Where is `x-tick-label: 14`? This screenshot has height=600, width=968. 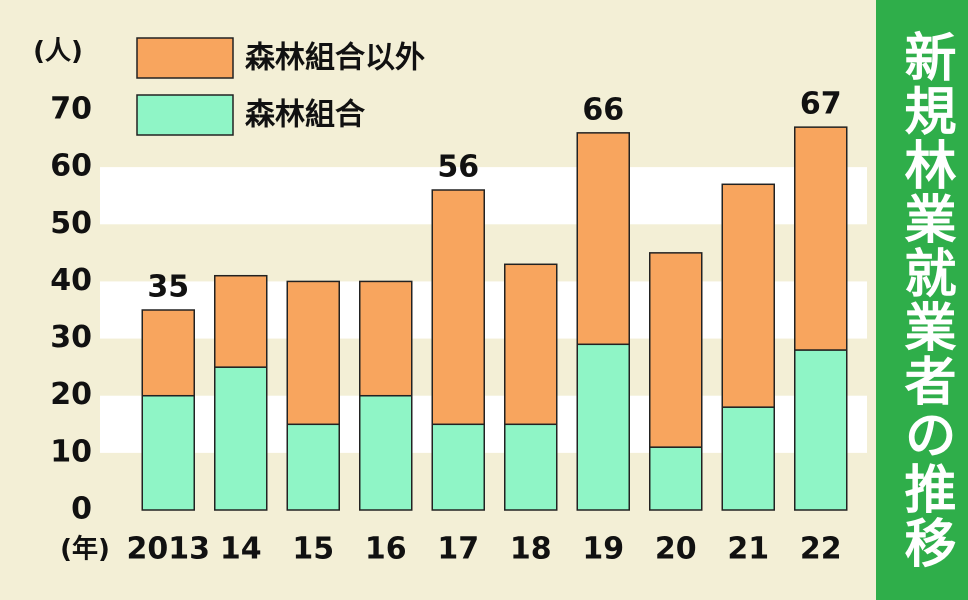
x-tick-label: 14 is located at coordinates (241, 549).